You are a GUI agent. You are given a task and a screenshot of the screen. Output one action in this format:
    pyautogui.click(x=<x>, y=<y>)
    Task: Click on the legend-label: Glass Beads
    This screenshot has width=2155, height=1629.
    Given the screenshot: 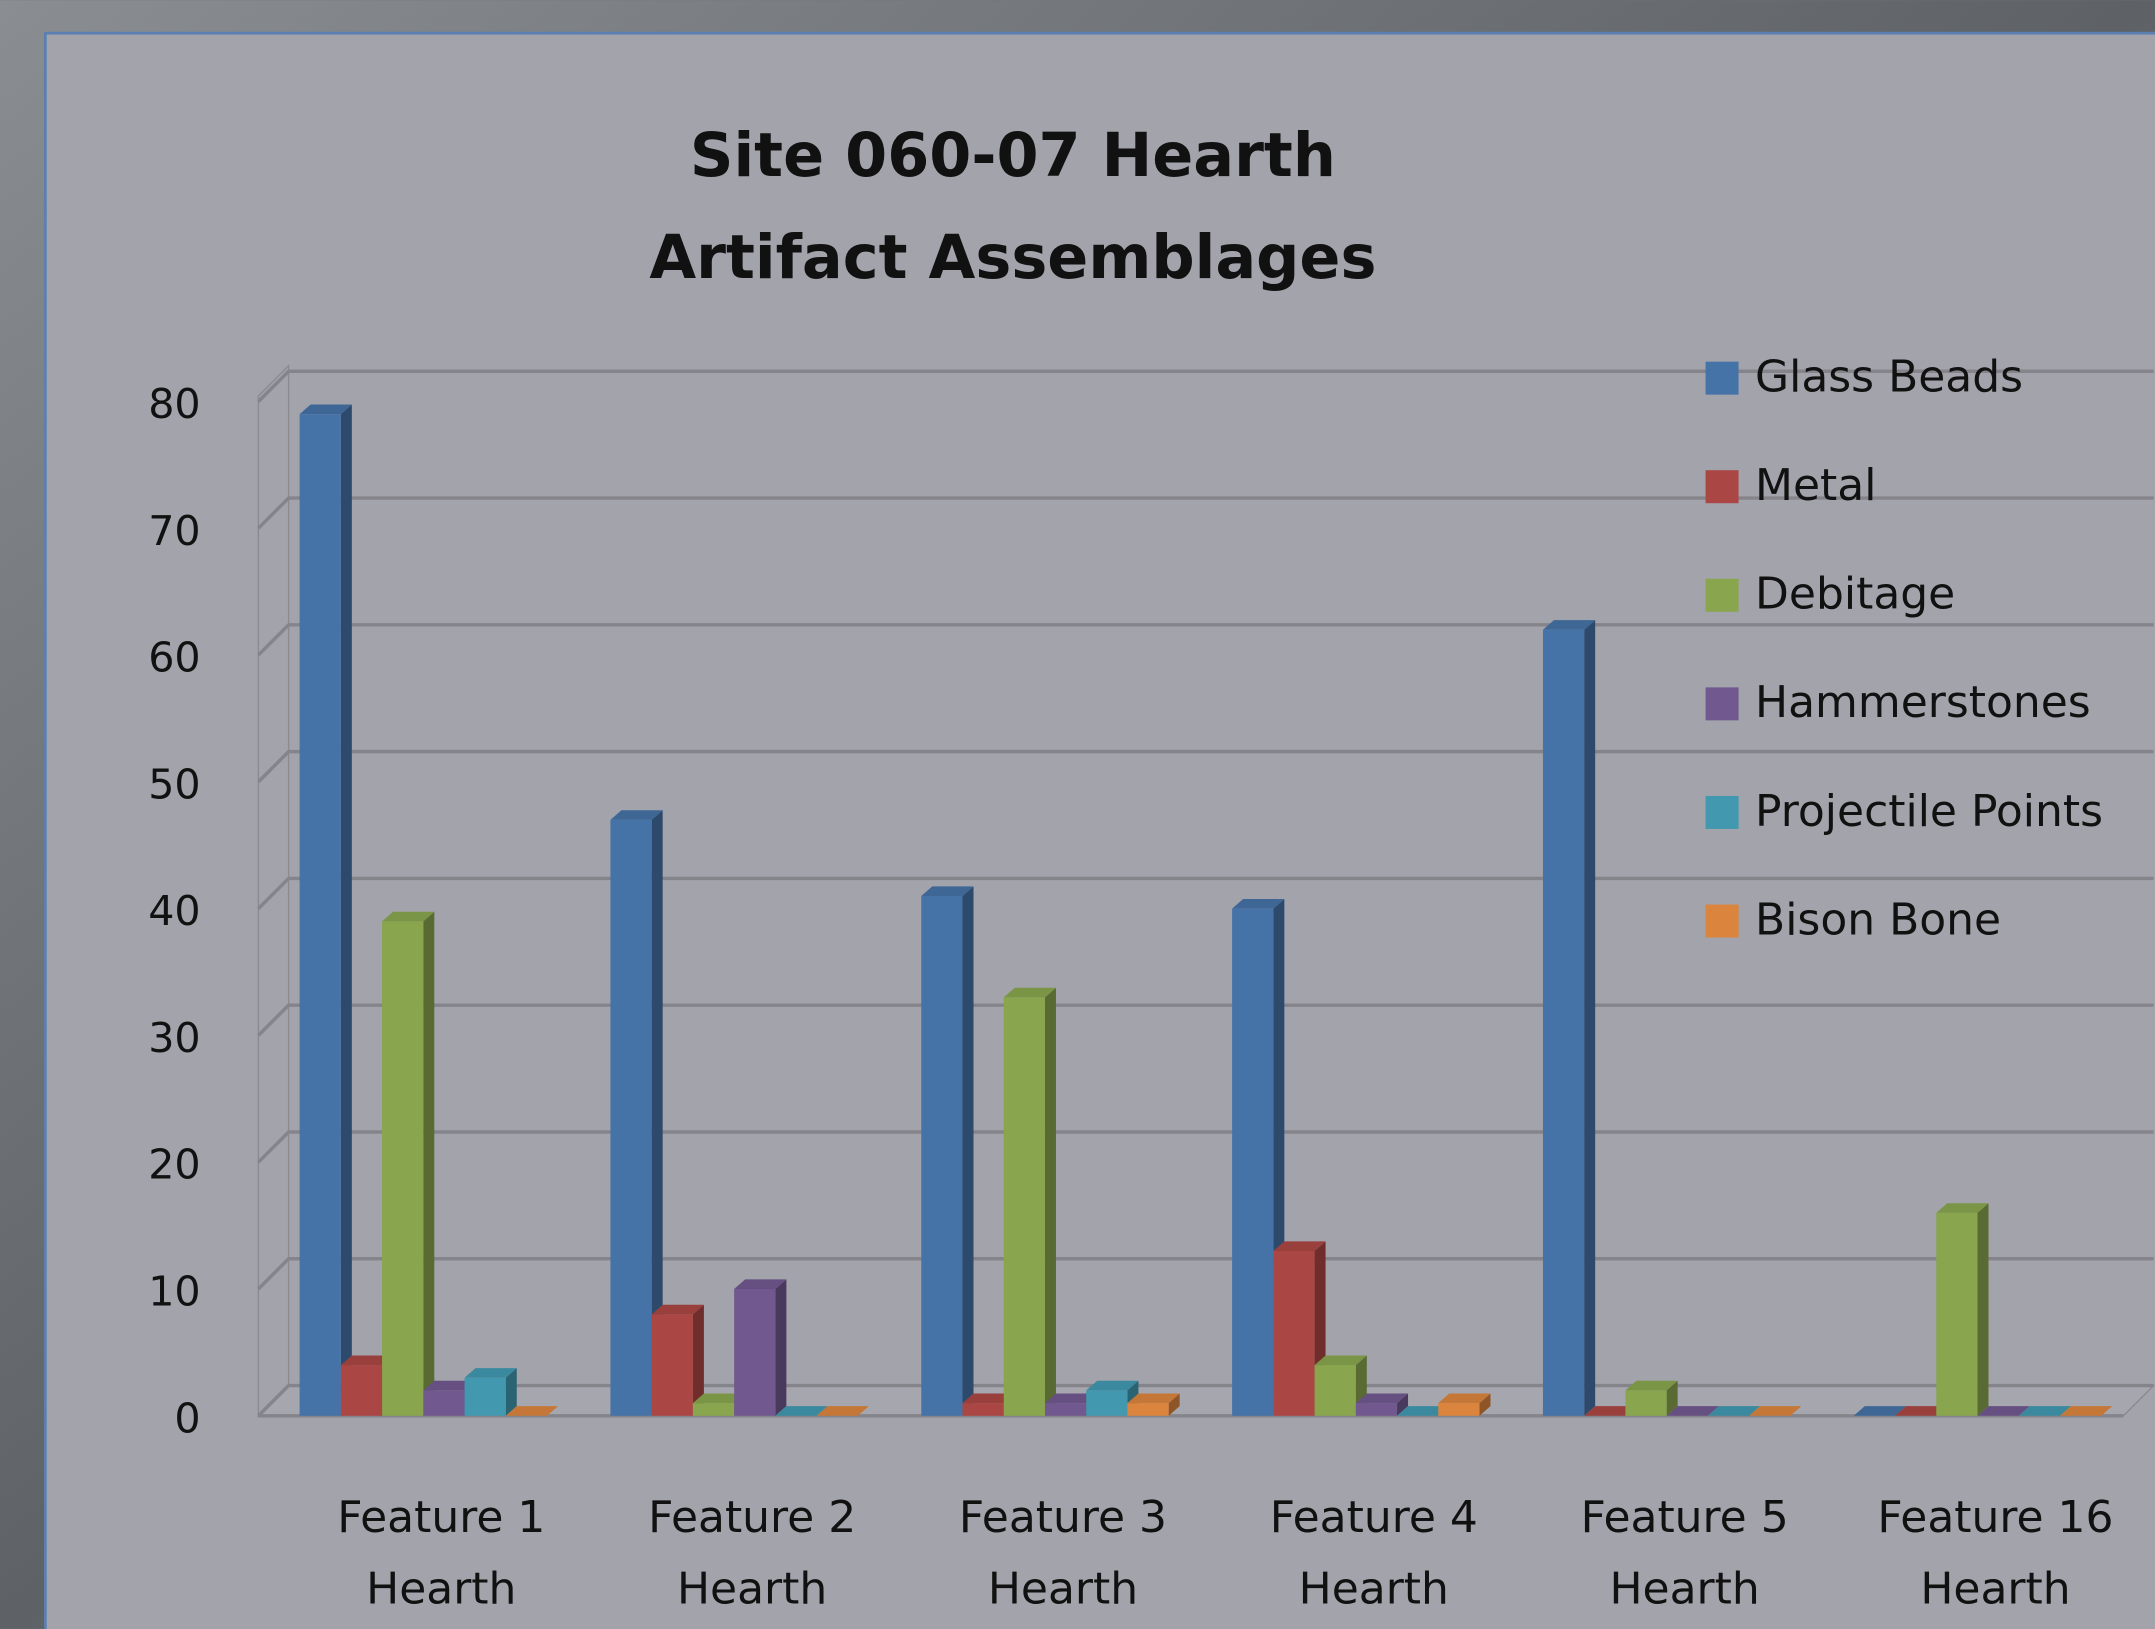 What is the action you would take?
    pyautogui.click(x=1889, y=377)
    